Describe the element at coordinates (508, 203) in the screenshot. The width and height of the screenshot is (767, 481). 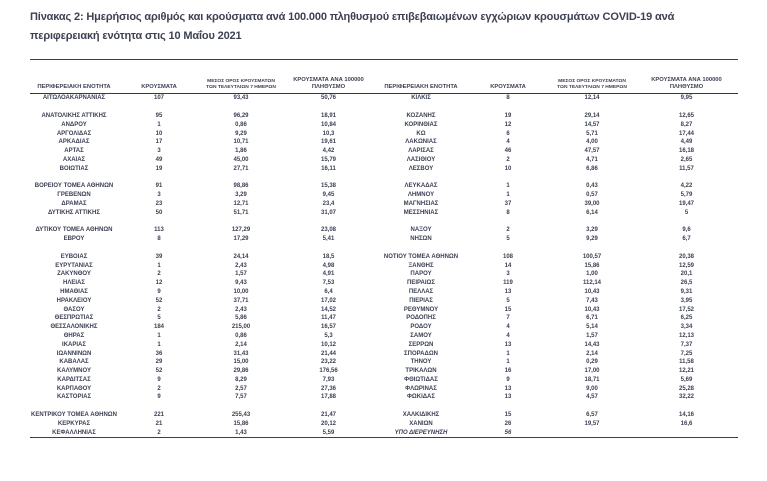
I see `right-cases-cell: 37` at that location.